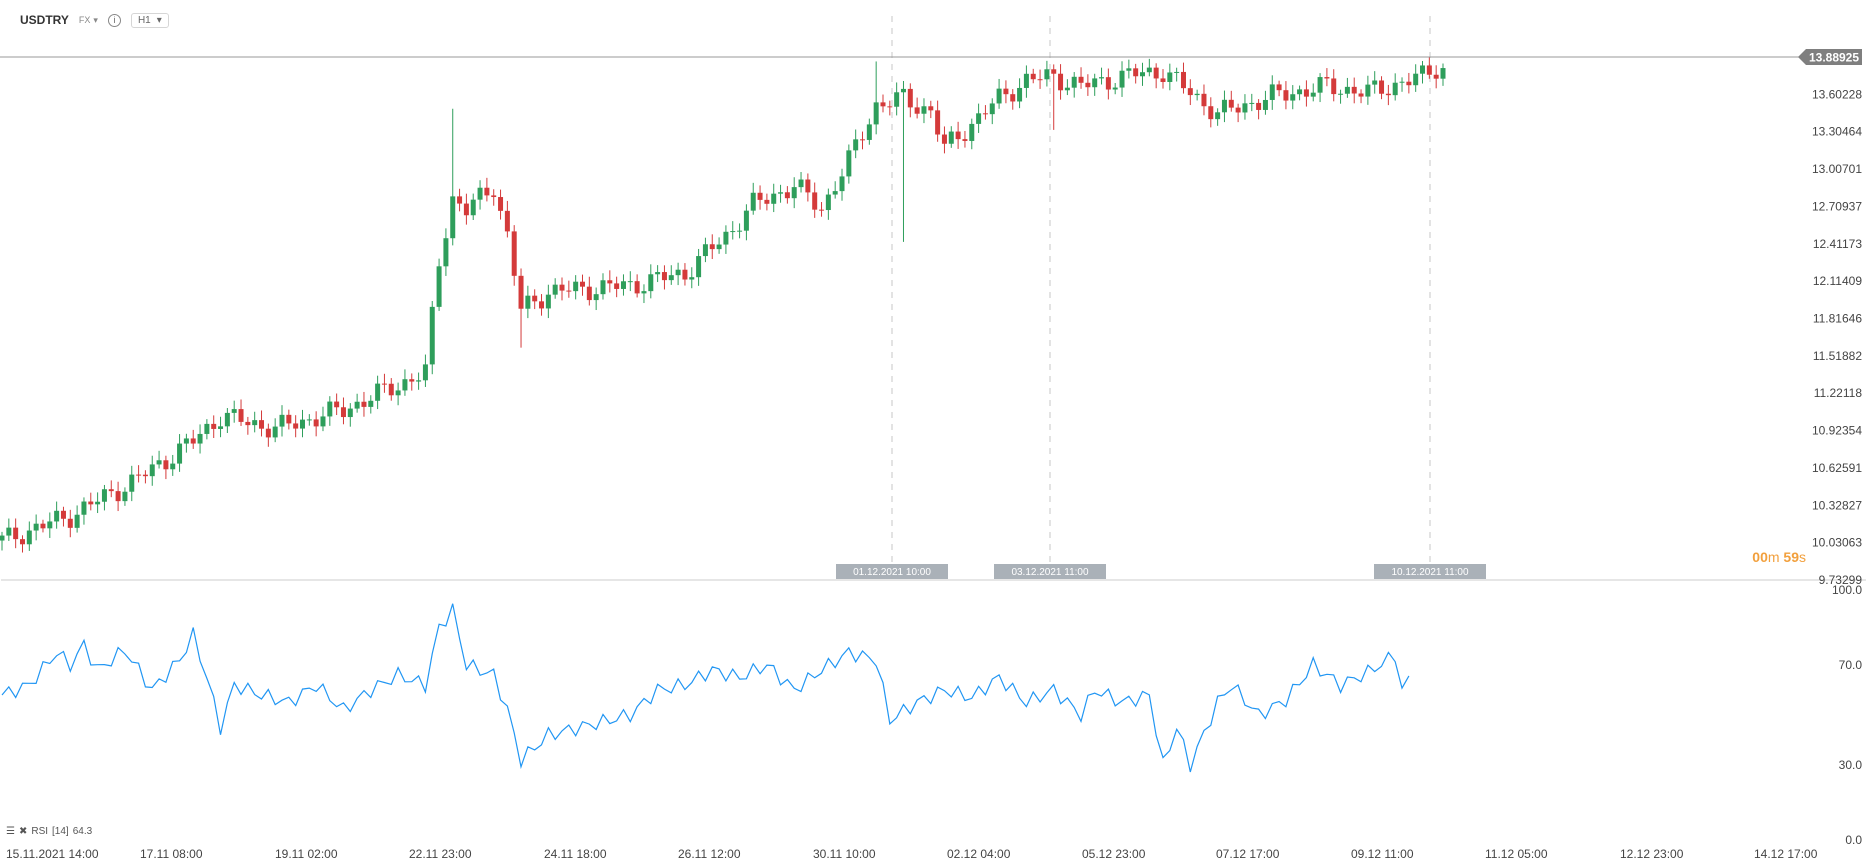 The height and width of the screenshot is (865, 1866). What do you see at coordinates (1114, 854) in the screenshot?
I see `time-tick-label: 05.12 23:00` at bounding box center [1114, 854].